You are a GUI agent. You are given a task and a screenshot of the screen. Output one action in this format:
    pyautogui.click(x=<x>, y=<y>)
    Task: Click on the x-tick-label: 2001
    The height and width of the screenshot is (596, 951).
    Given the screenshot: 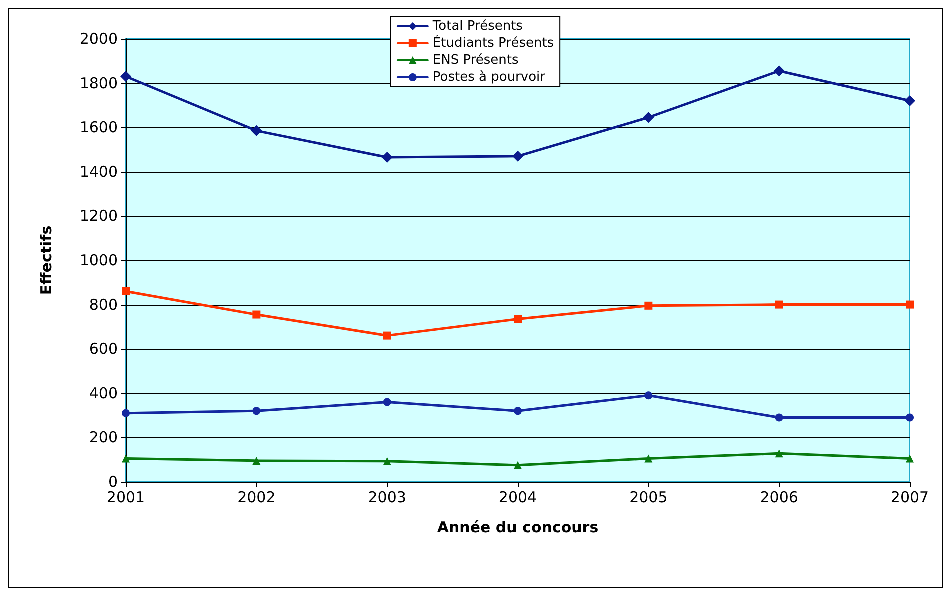 What is the action you would take?
    pyautogui.click(x=126, y=497)
    